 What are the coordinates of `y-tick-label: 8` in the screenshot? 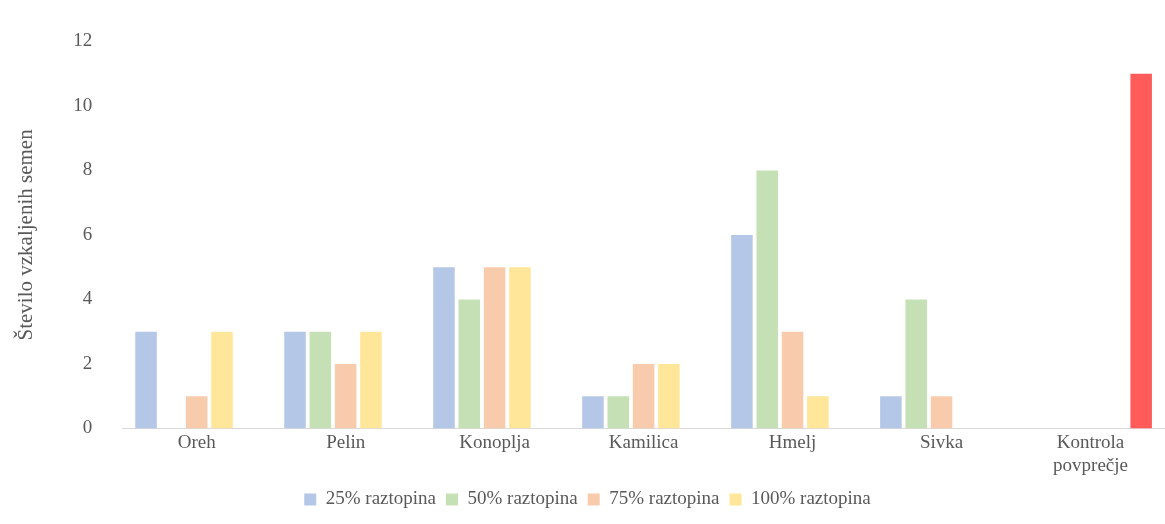 It's located at (87, 169).